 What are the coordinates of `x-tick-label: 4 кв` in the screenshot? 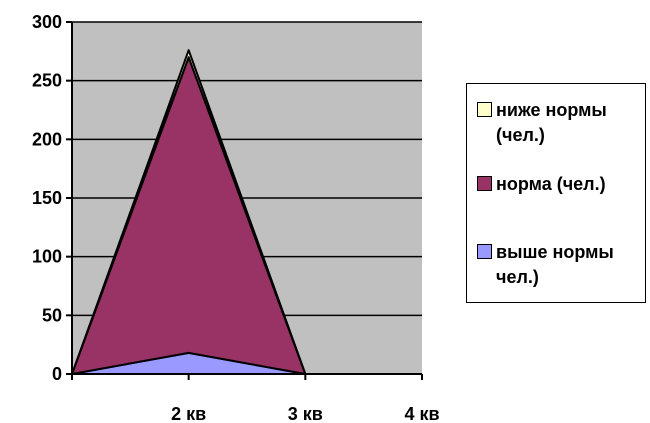 It's located at (421, 413).